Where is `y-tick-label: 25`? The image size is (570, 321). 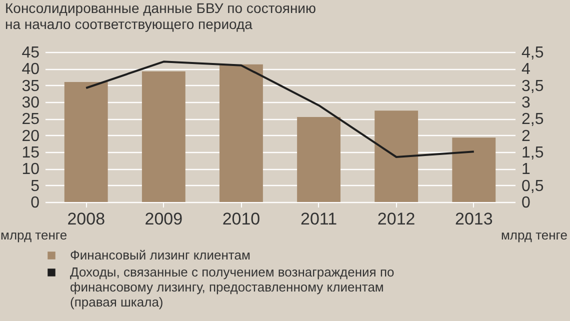
y-tick-label: 25 is located at coordinates (31, 119).